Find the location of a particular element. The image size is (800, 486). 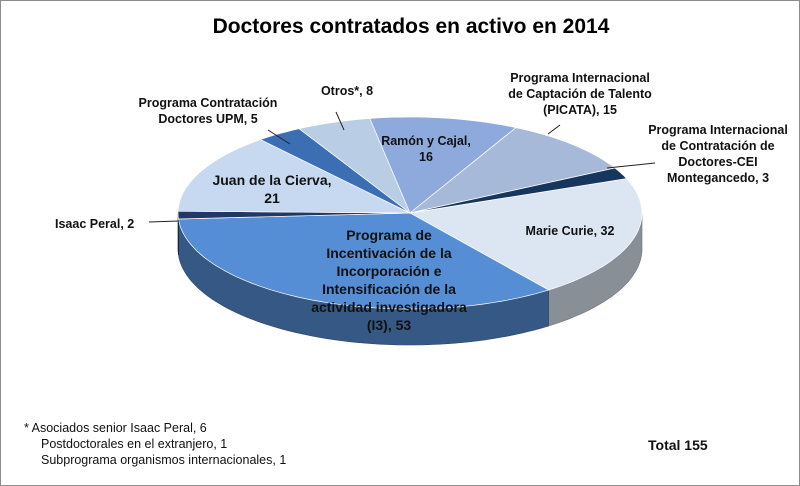

slice-upm is located at coordinates (335, 171).